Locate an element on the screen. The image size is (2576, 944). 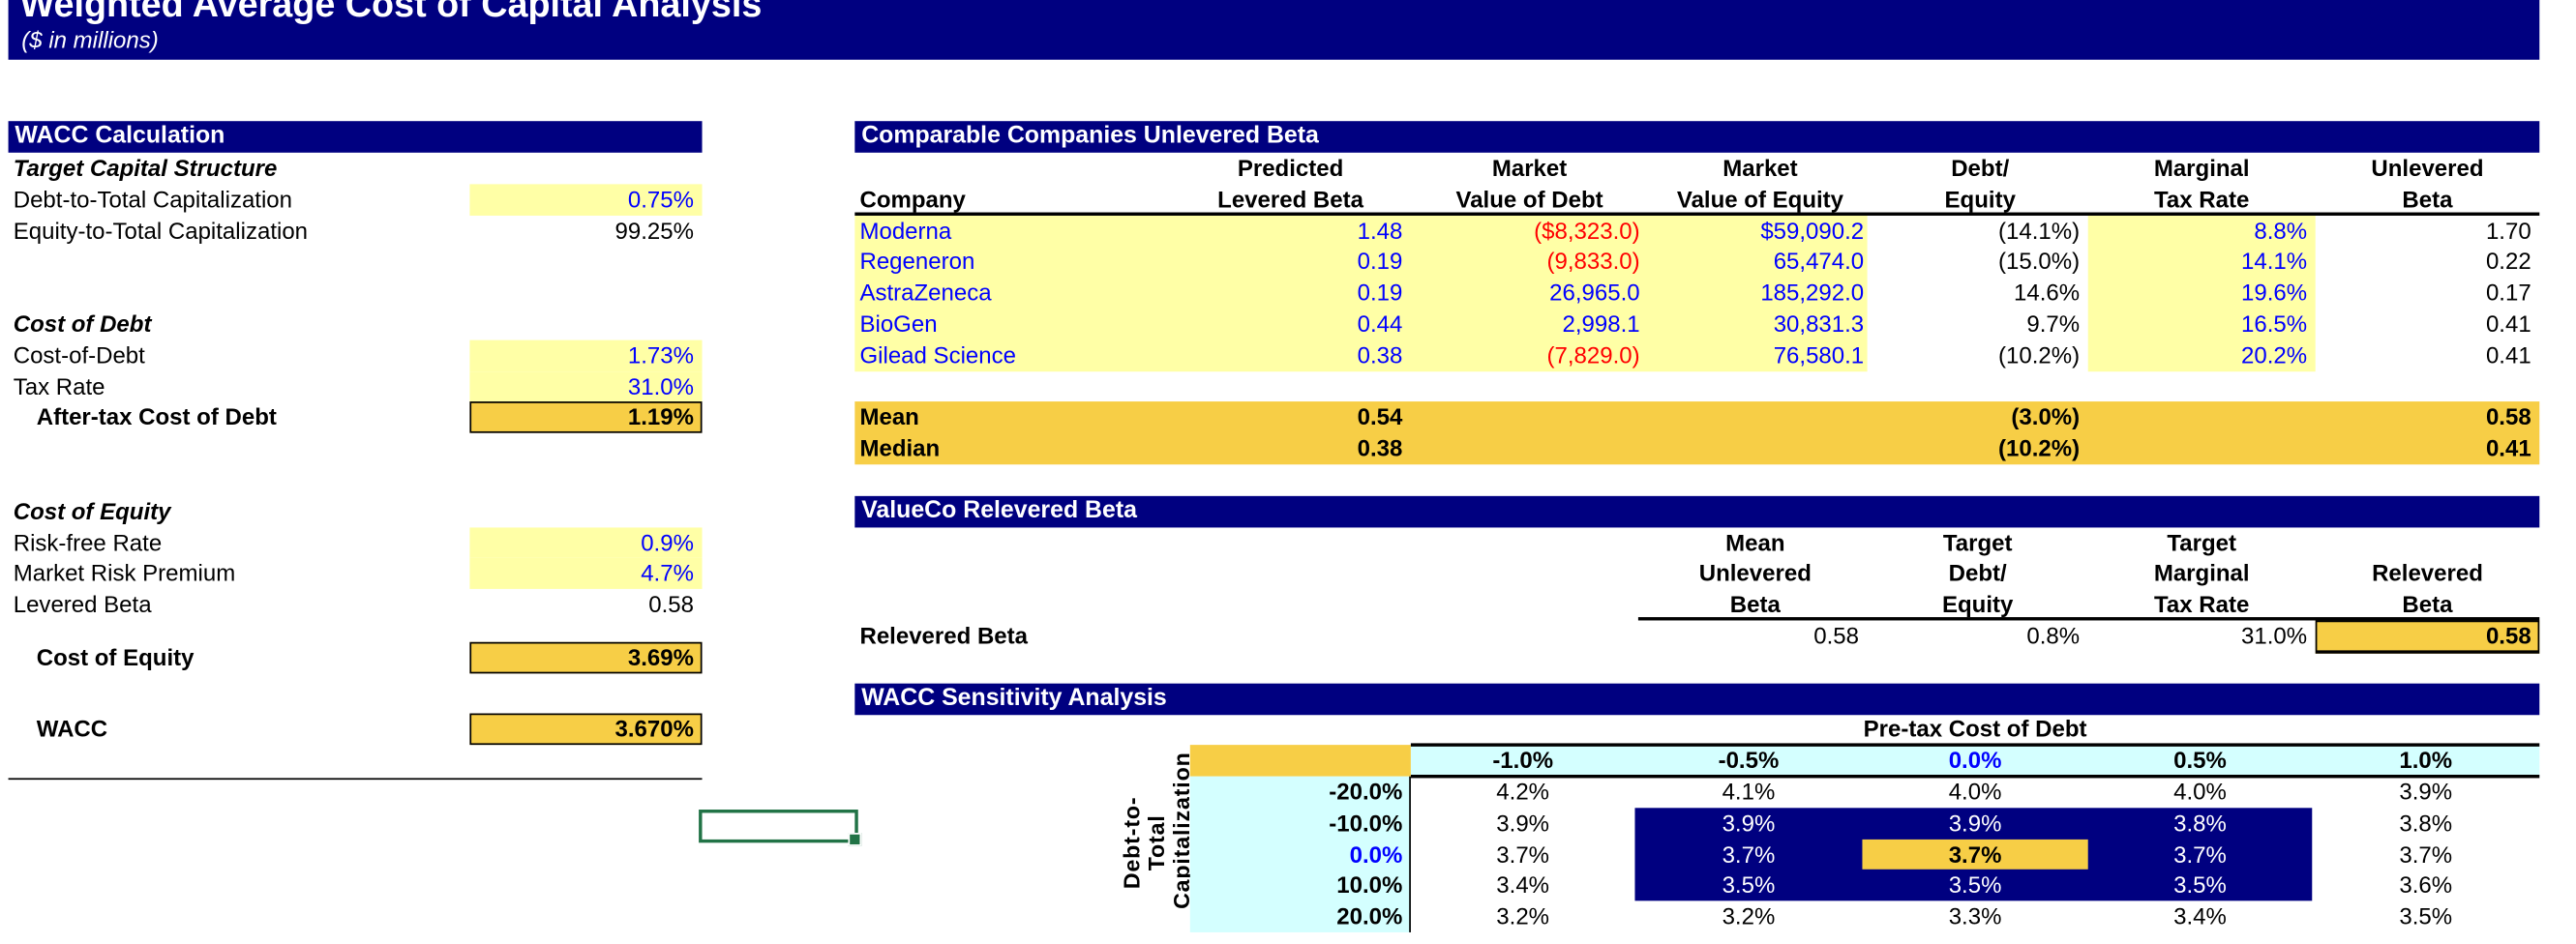
comps-input-fill is located at coordinates (1361, 293).